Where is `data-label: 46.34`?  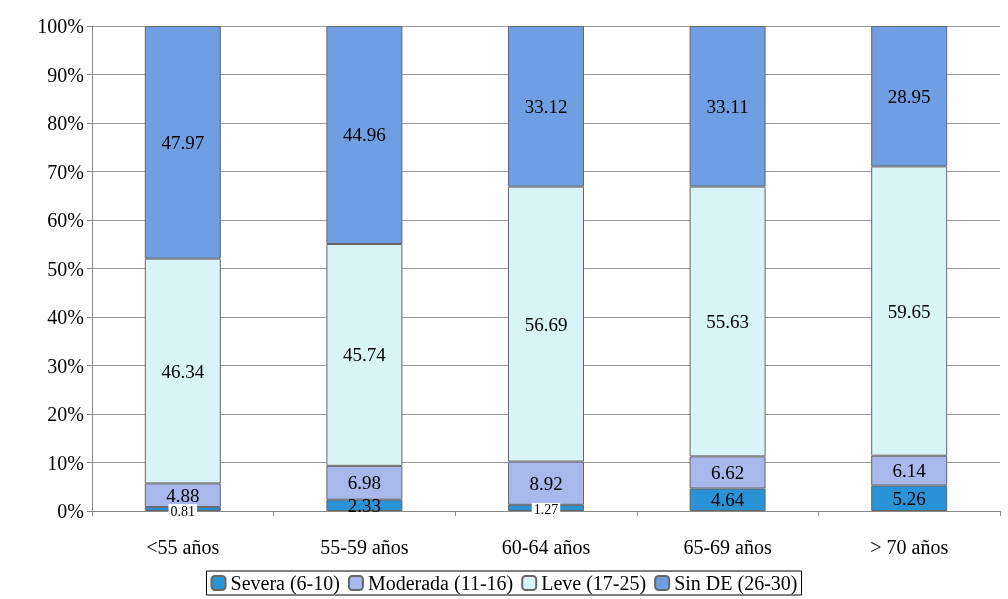 data-label: 46.34 is located at coordinates (183, 371).